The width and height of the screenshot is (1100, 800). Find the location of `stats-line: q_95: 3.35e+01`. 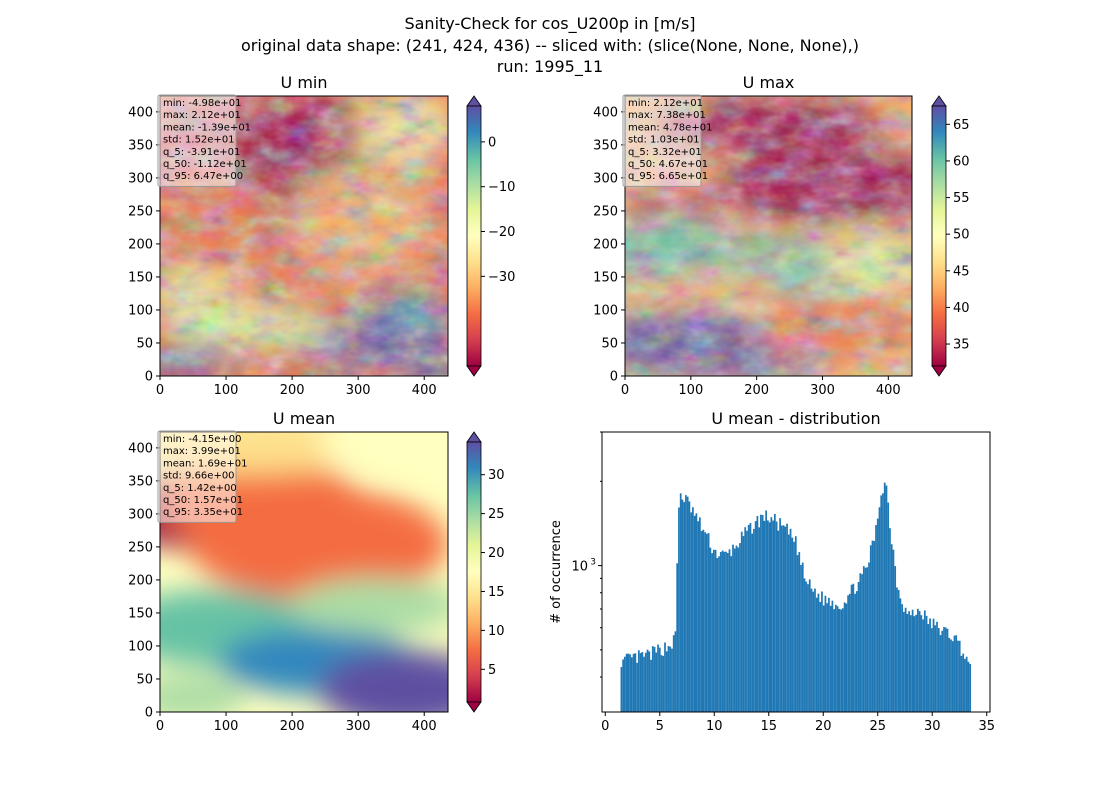

stats-line: q_95: 3.35e+01 is located at coordinates (203, 512).